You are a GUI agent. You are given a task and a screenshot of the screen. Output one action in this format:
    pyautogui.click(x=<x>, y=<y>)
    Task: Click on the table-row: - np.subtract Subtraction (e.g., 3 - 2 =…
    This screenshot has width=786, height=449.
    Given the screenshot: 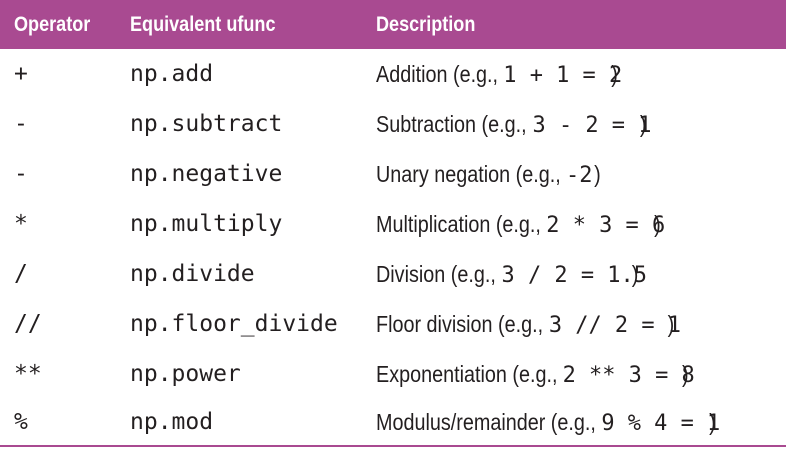 What is the action you would take?
    pyautogui.click(x=393, y=124)
    